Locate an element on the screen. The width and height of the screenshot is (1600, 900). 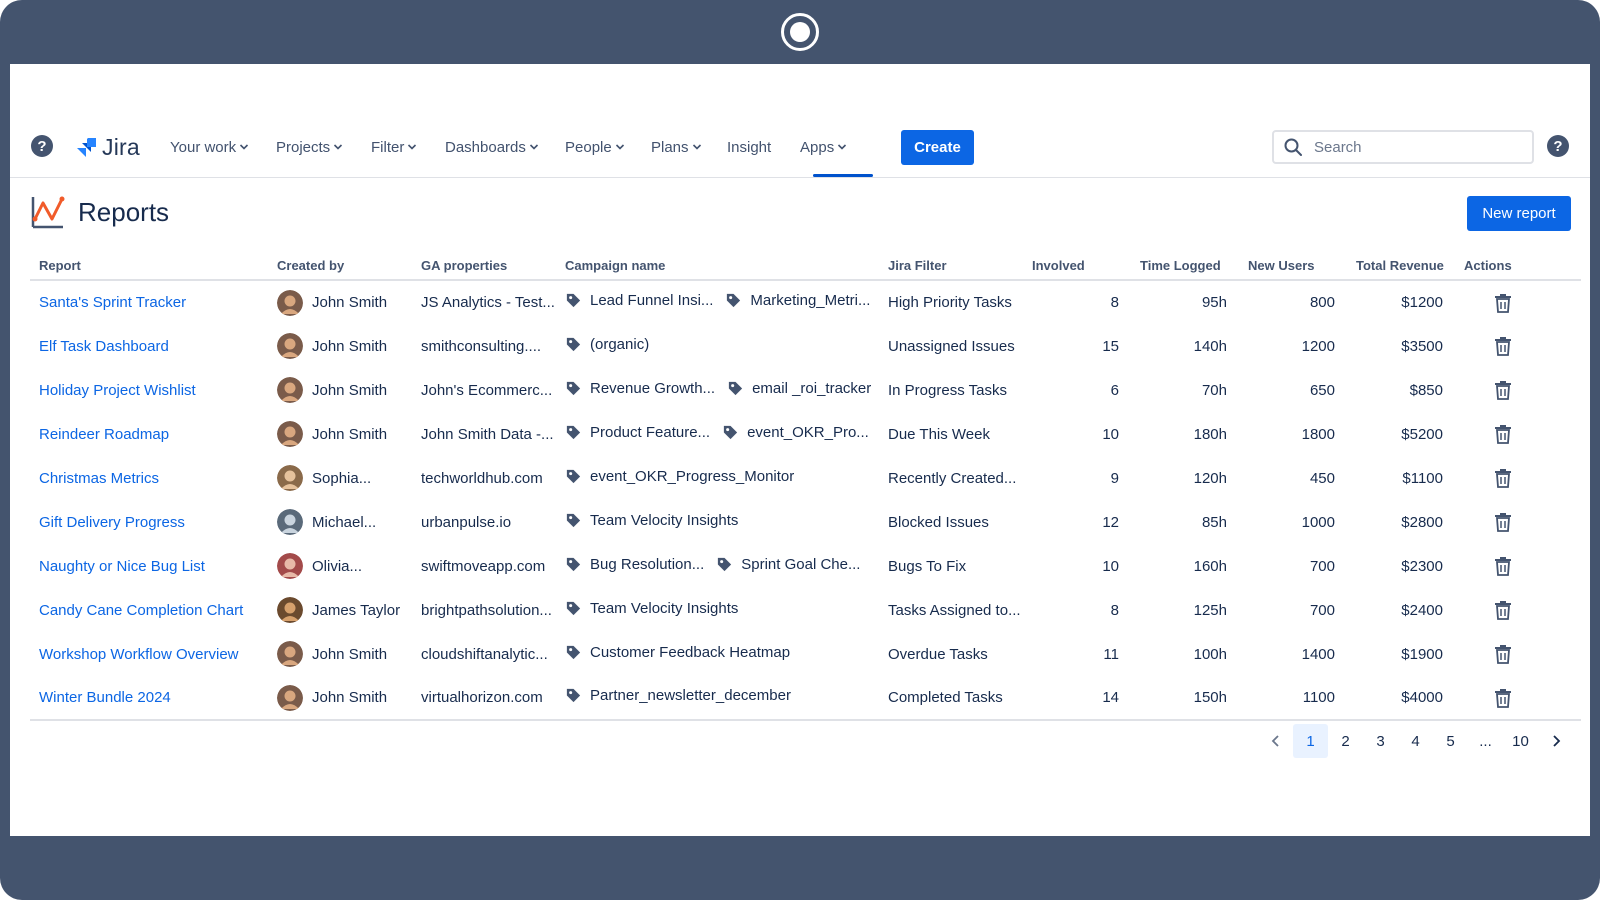
report-link: Santa's Sprint Tracker is located at coordinates (113, 302).